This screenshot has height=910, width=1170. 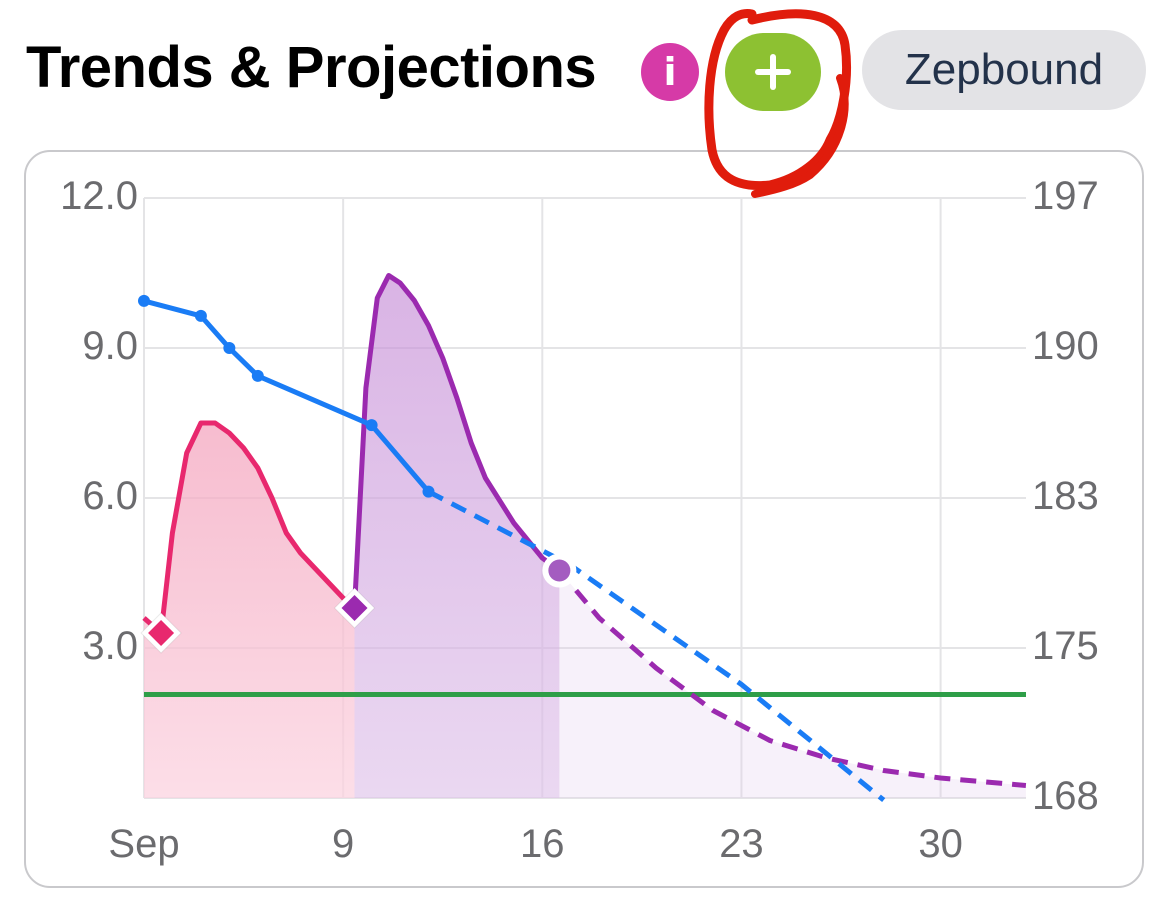 What do you see at coordinates (1065, 196) in the screenshot?
I see `y-right-tick-label: 197` at bounding box center [1065, 196].